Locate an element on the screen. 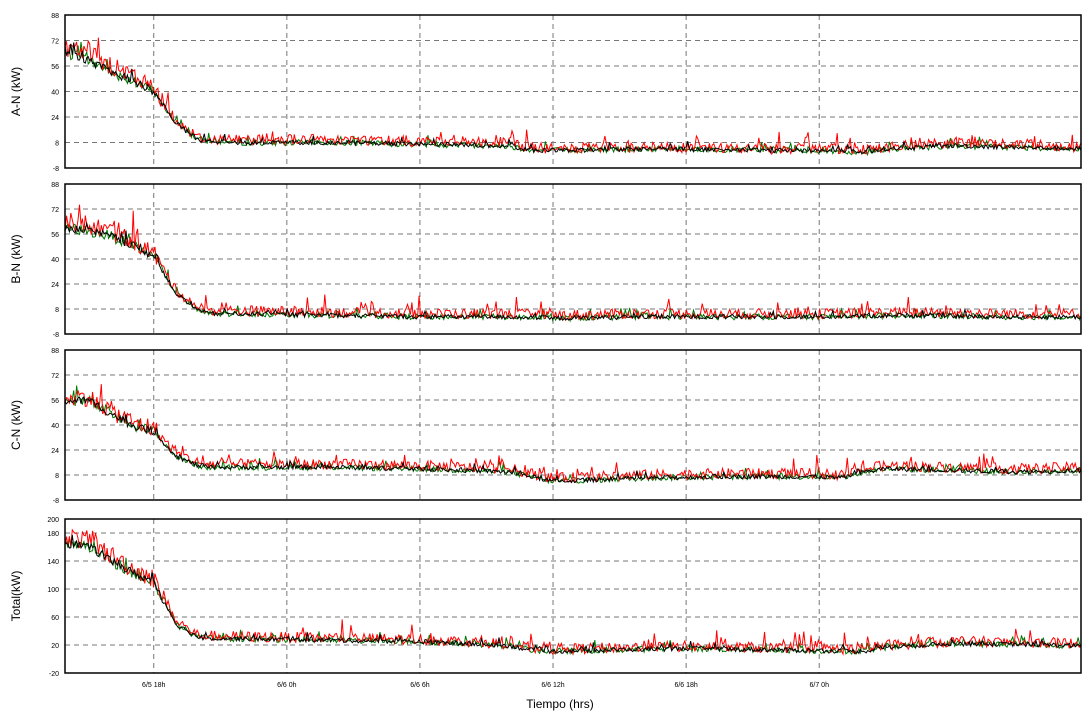 Image resolution: width=1083 pixels, height=713 pixels. x-tick-label: 6/6 0h is located at coordinates (287, 685).